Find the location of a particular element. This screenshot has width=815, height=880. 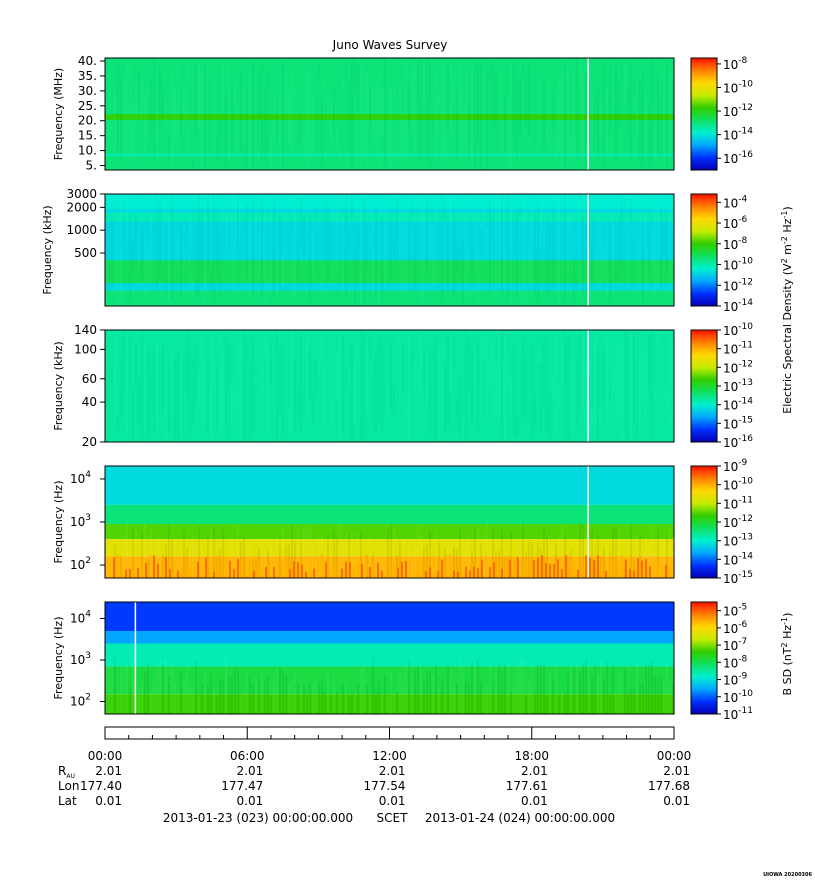

ephemeris-value: 177.54 is located at coordinates (385, 786).